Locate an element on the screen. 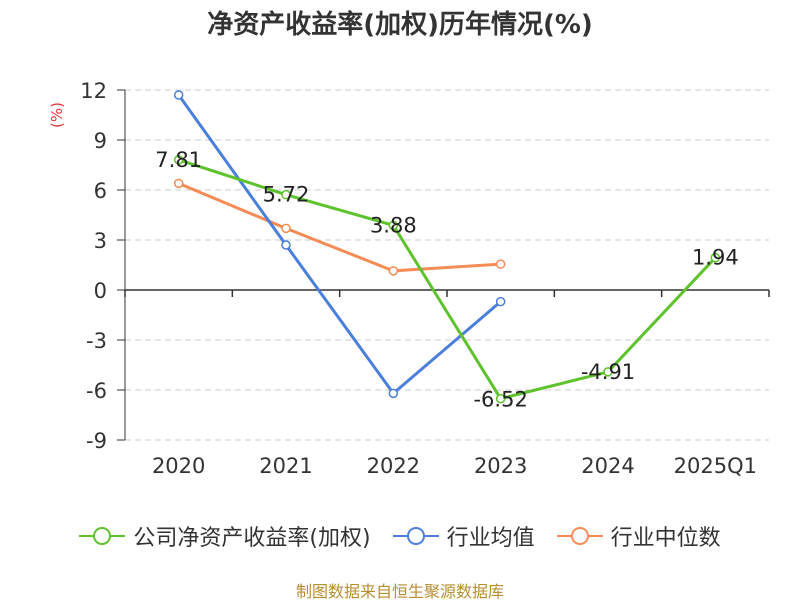  legend-marker-industry-mean is located at coordinates (415, 536).